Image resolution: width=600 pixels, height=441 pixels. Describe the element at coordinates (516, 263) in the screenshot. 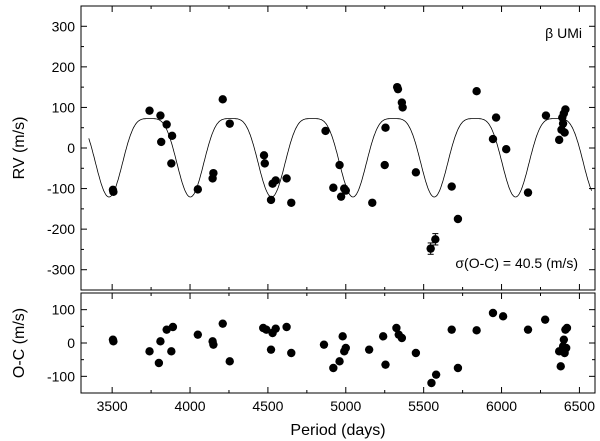

I see `sigma-annotation: σ(O-C) = 40.5 (m/s)` at that location.